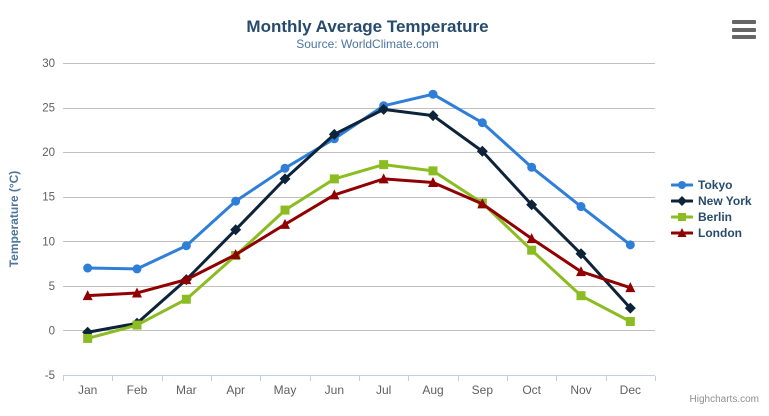 The image size is (769, 416). I want to click on y-axis-tick-label: 10, so click(48, 242).